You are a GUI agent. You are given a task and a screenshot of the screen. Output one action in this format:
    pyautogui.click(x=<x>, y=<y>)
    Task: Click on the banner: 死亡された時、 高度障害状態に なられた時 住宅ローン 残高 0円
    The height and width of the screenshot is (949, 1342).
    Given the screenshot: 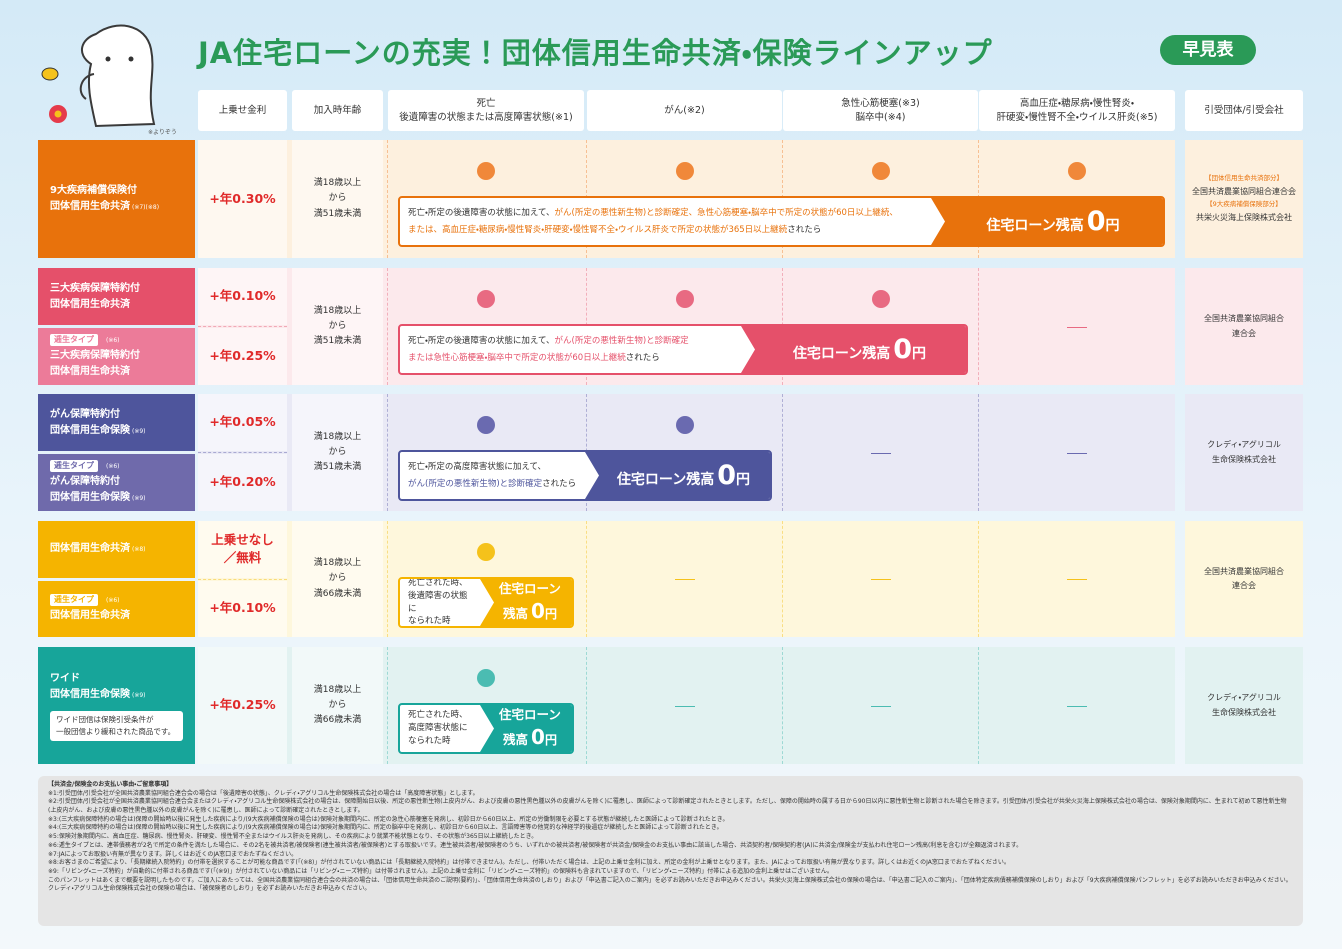 What is the action you would take?
    pyautogui.click(x=486, y=728)
    